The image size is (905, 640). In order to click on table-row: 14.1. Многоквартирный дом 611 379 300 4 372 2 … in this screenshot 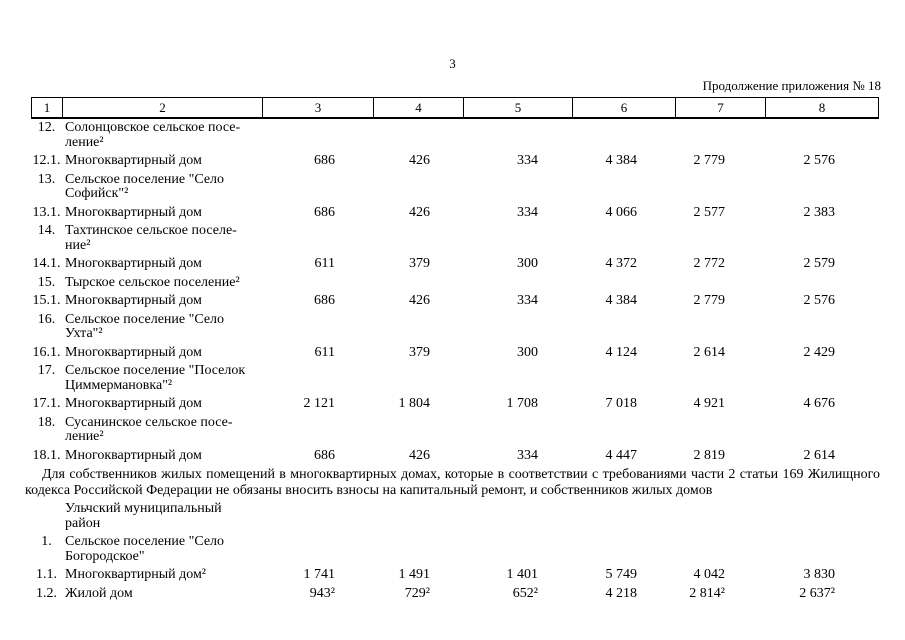, I will do `click(454, 264)`.